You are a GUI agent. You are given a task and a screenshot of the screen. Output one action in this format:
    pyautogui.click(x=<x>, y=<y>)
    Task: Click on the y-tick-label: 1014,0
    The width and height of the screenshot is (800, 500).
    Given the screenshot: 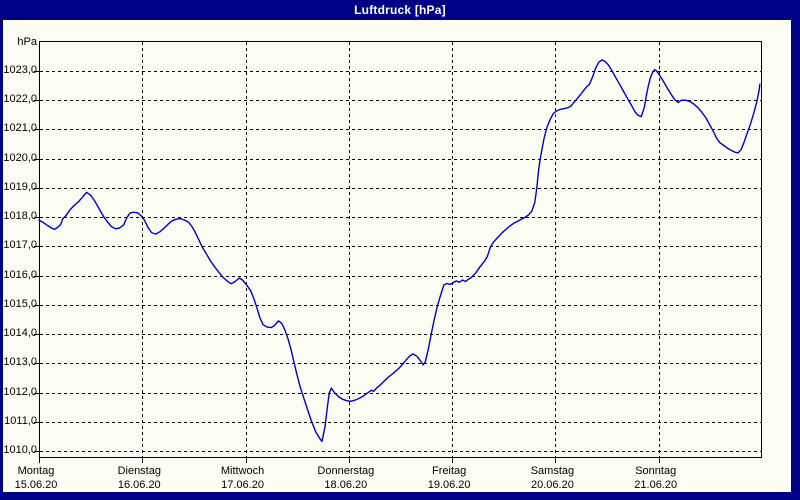 What is the action you would take?
    pyautogui.click(x=20, y=333)
    